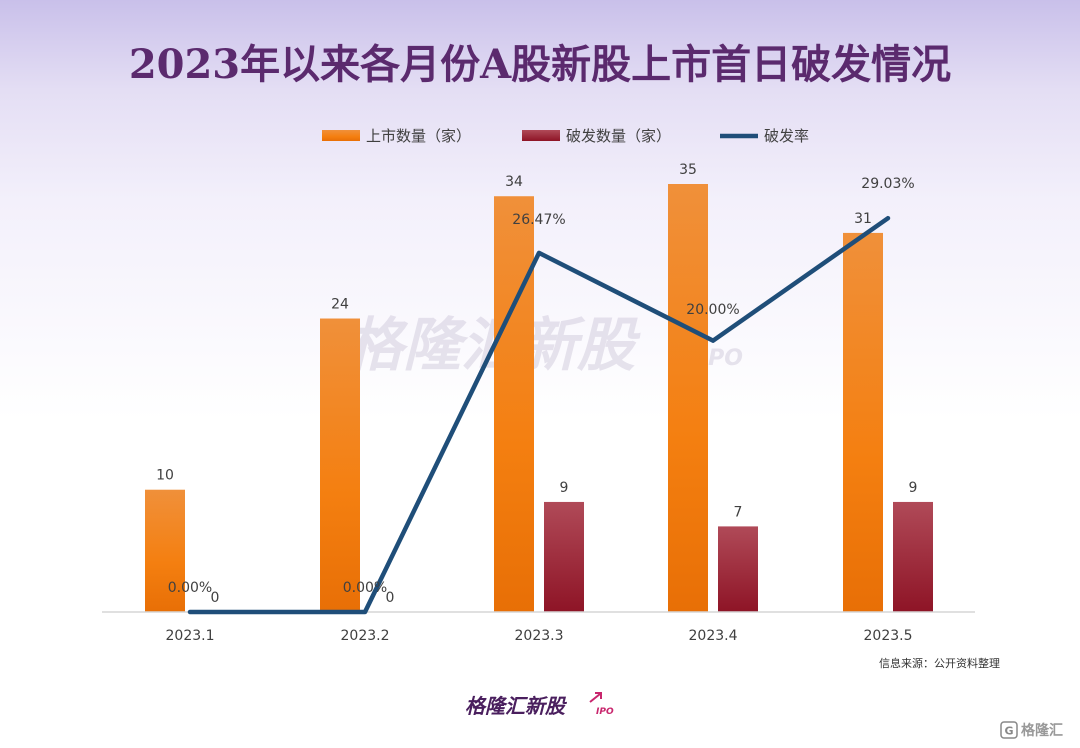 Image resolution: width=1080 pixels, height=748 pixels. I want to click on listed-count-bar-2023.1, so click(165, 550).